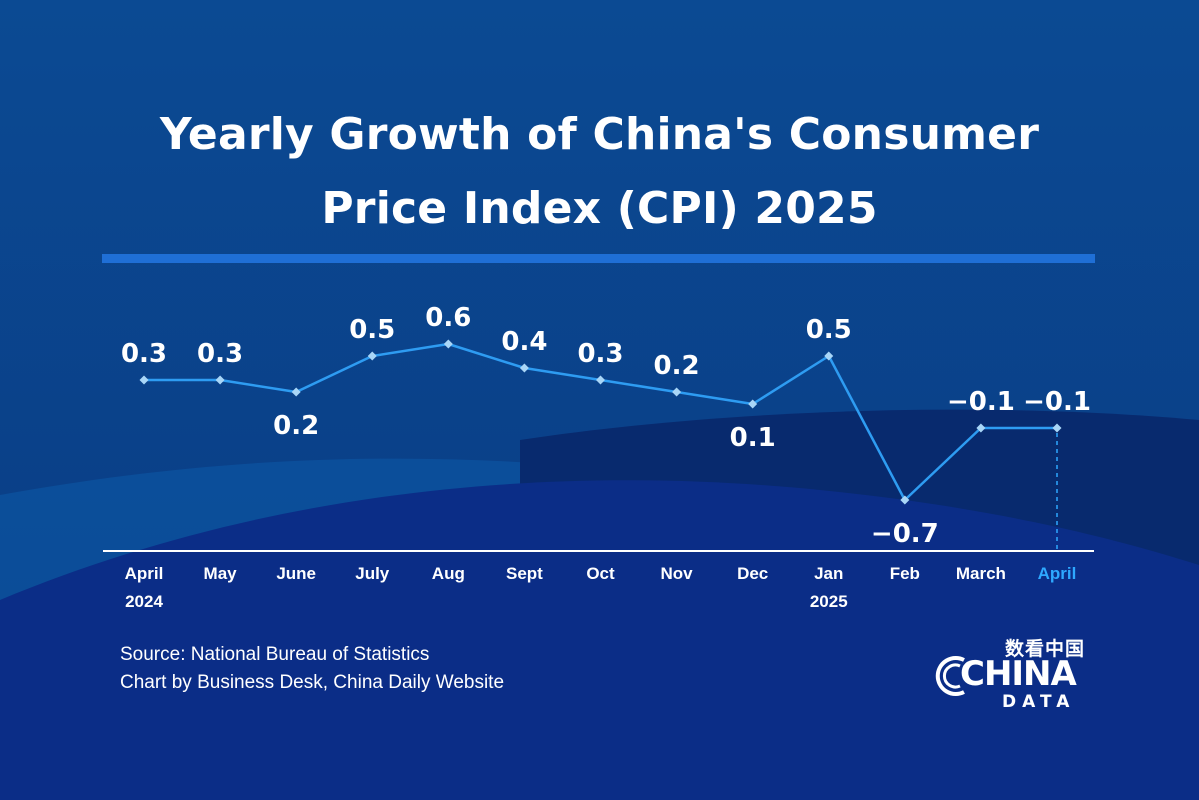 The image size is (1199, 800). I want to click on data-label-5: 0.6, so click(448, 318).